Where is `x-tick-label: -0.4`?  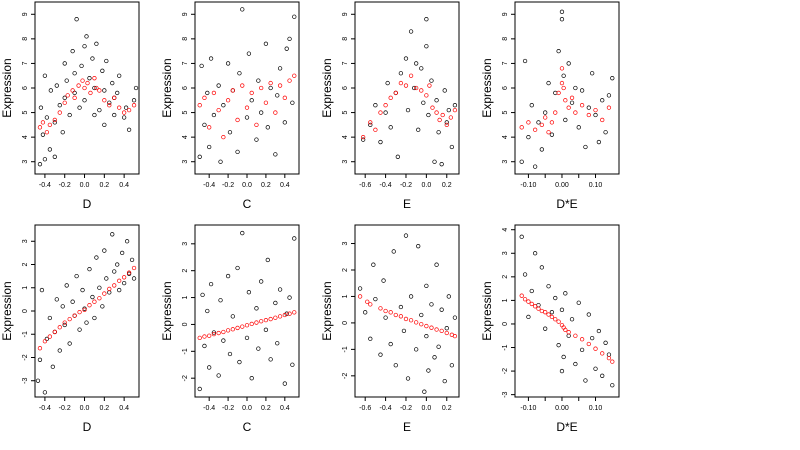 x-tick-label: -0.4 is located at coordinates (45, 408).